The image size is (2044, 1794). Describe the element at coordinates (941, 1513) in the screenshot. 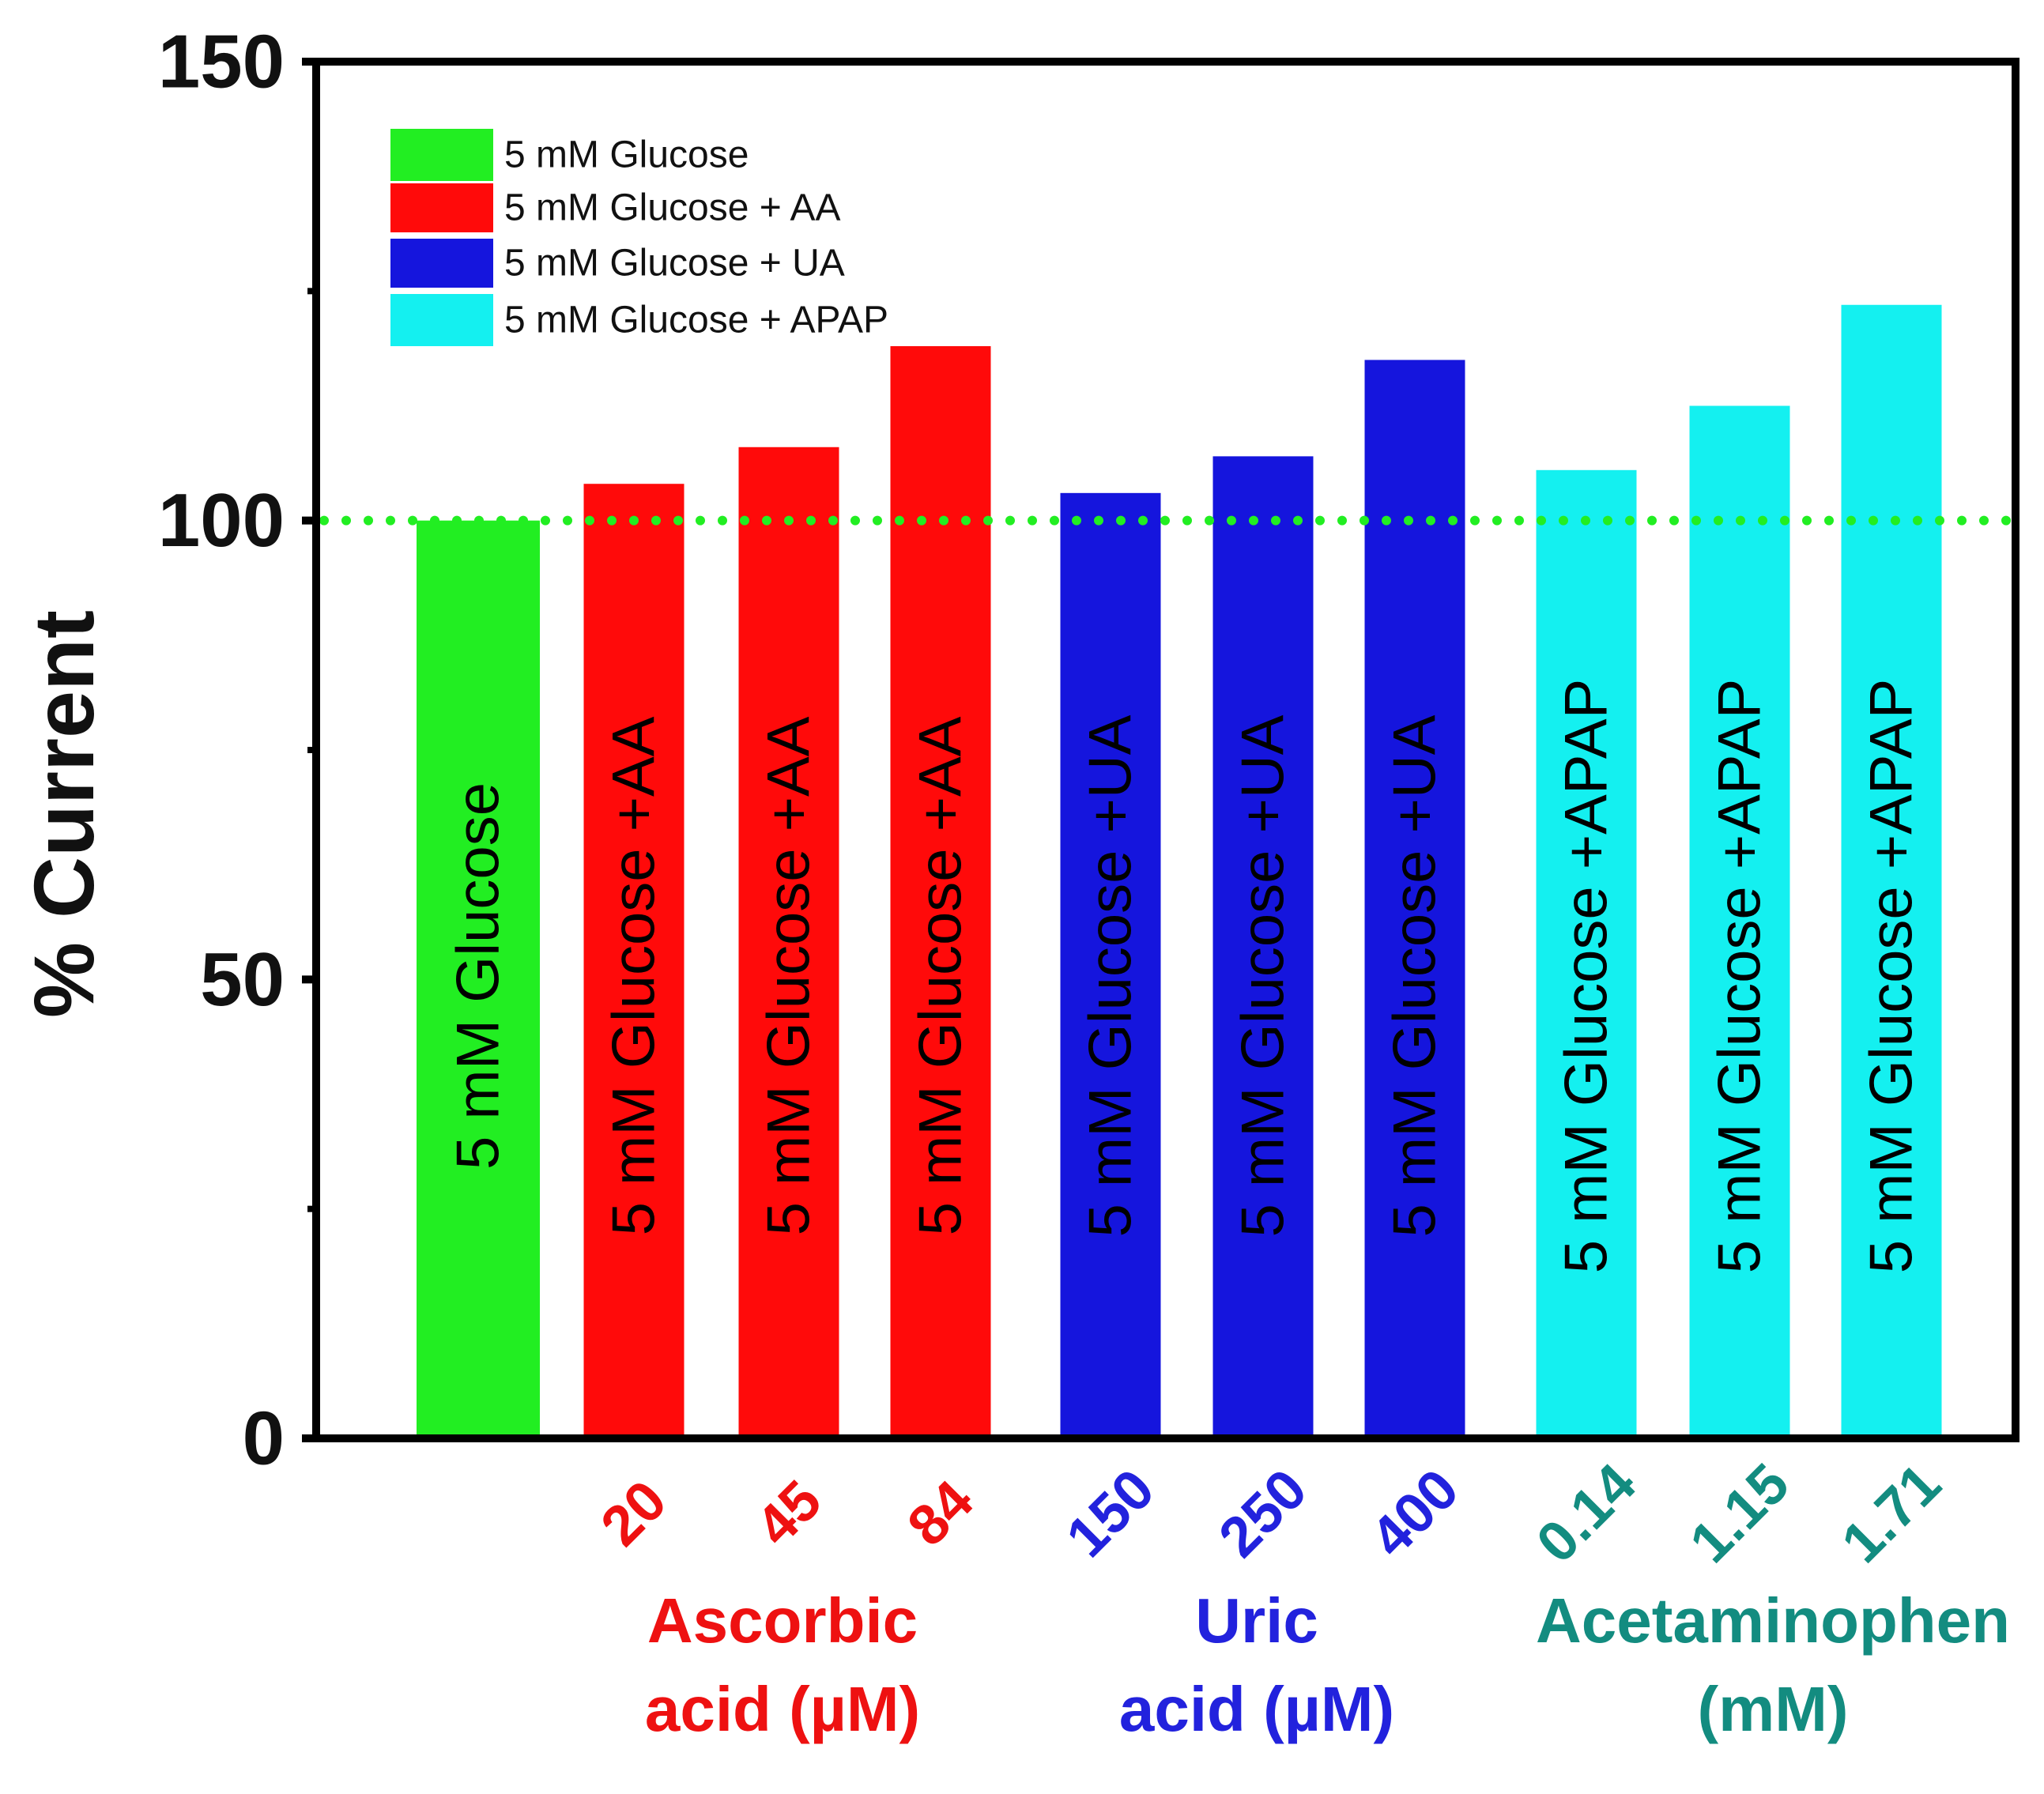

I see `concentration-tick-label: 84` at that location.